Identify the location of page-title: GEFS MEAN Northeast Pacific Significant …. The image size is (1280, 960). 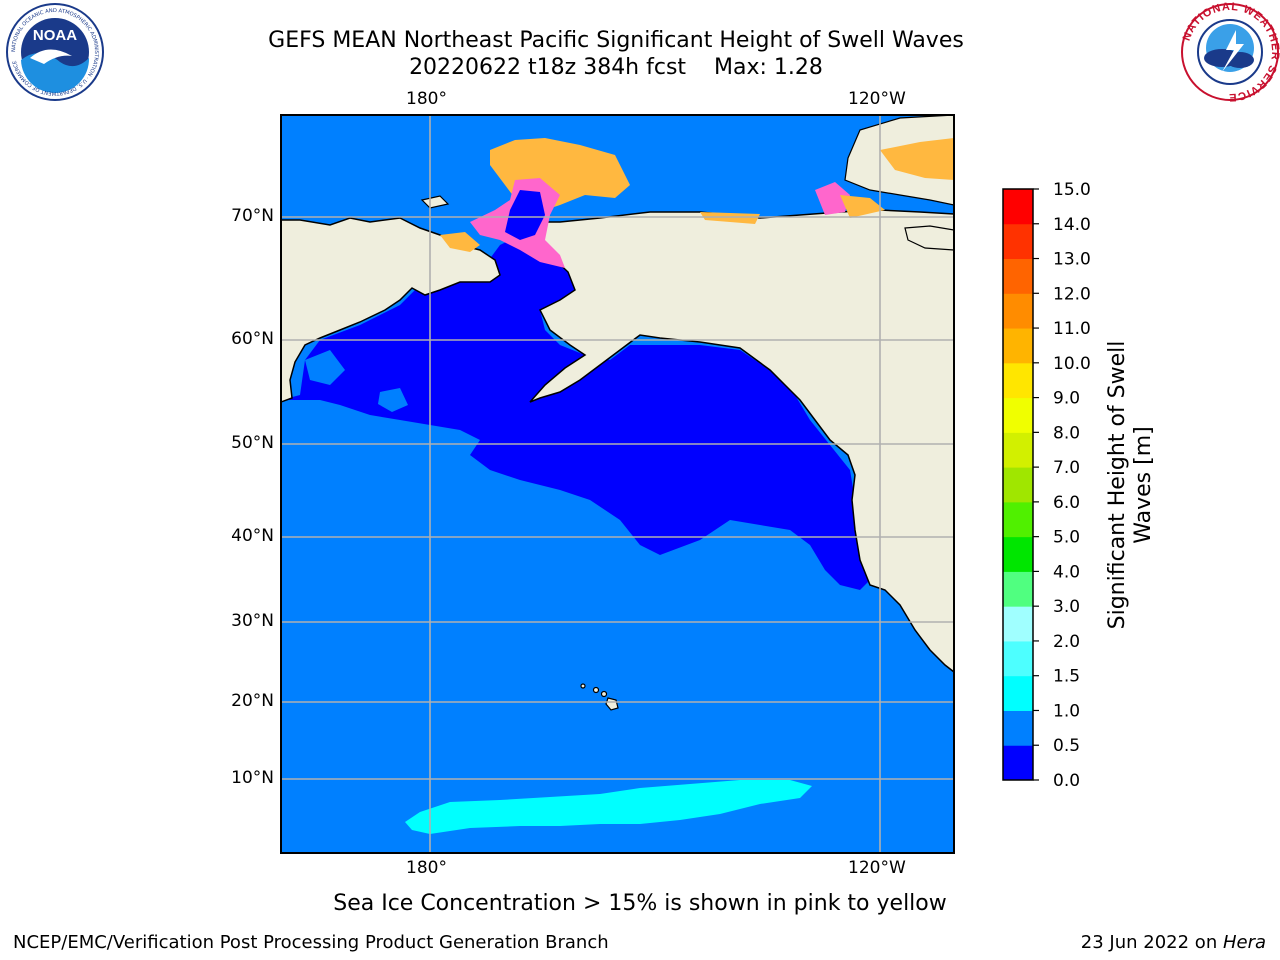
(616, 40).